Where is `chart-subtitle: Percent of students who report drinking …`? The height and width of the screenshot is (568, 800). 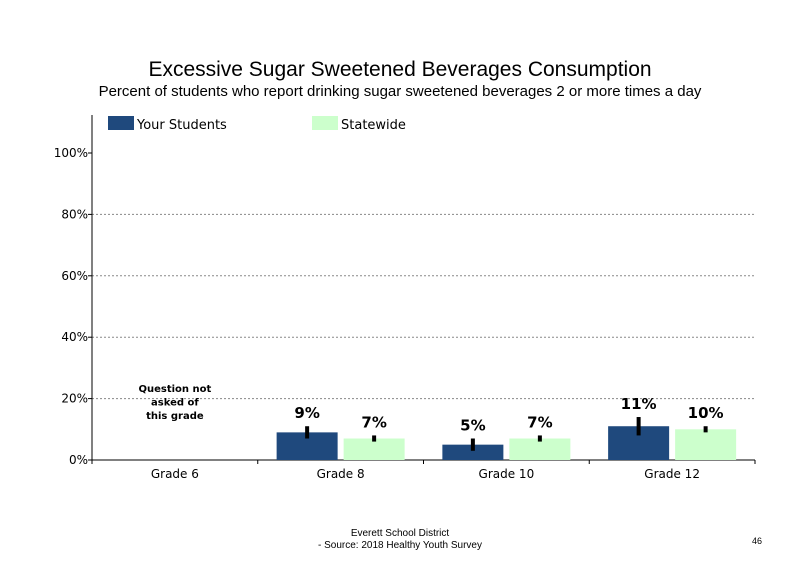
chart-subtitle: Percent of students who report drinking … is located at coordinates (400, 91).